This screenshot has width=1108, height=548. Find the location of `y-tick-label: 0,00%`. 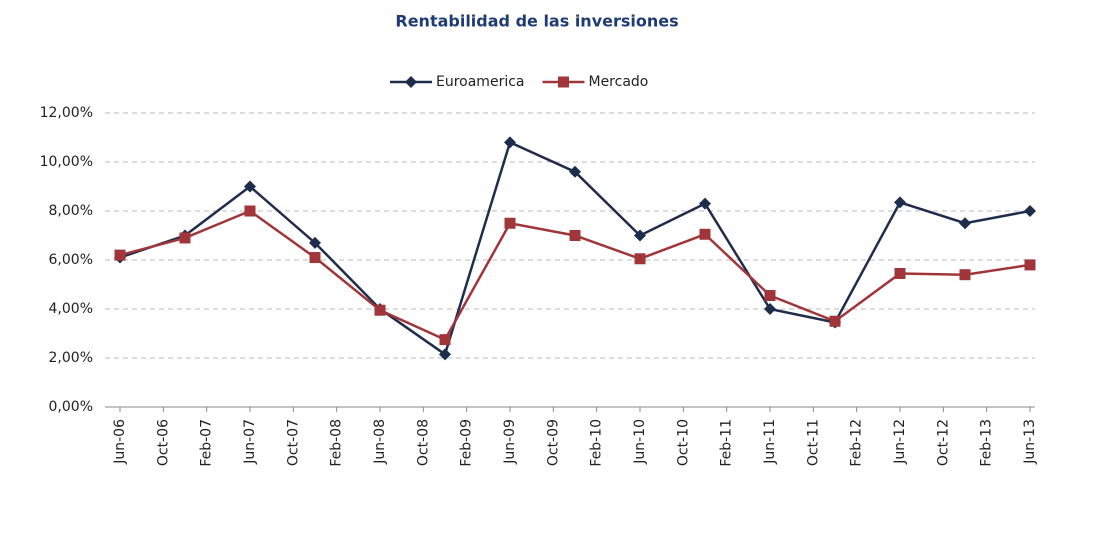

y-tick-label: 0,00% is located at coordinates (71, 407).